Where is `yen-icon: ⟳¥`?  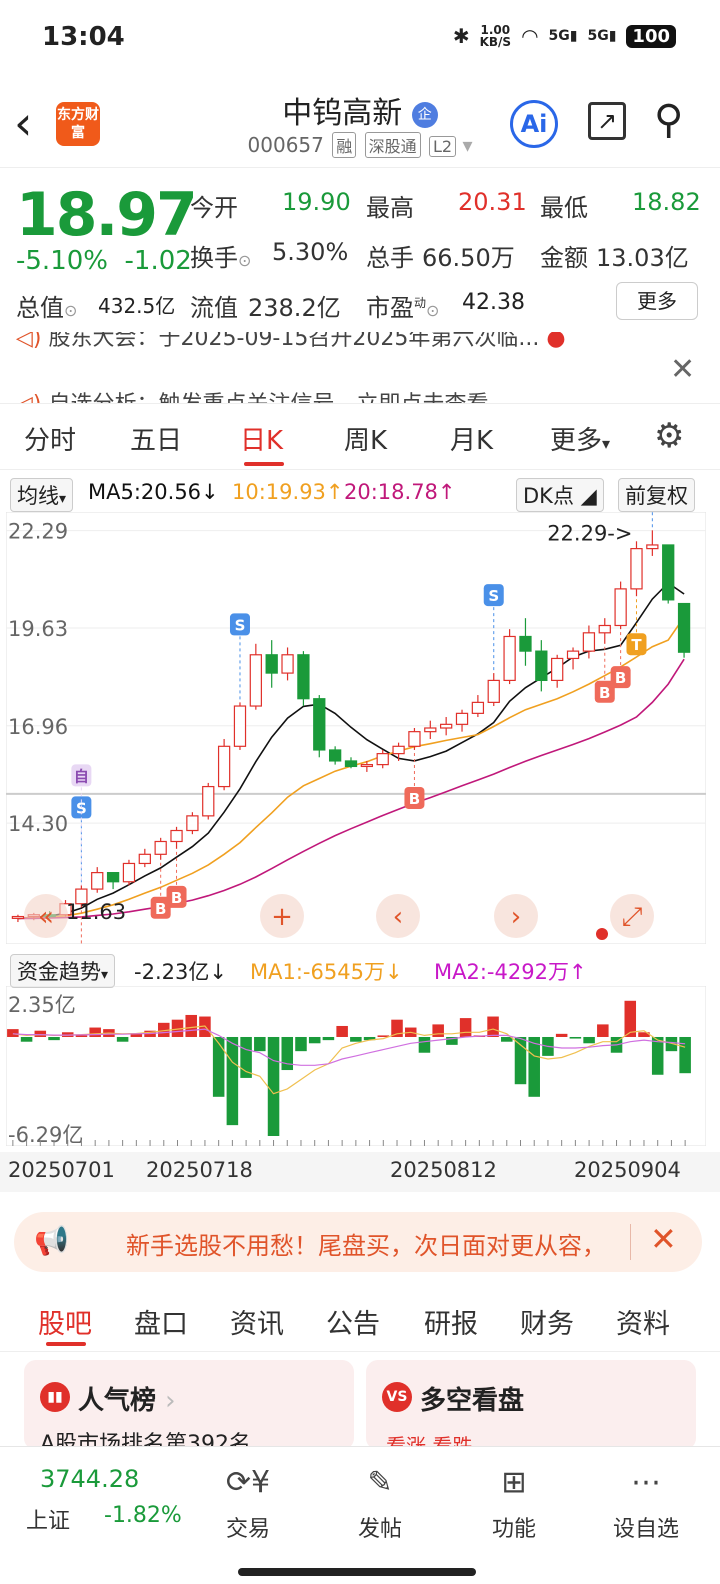 yen-icon: ⟳¥ is located at coordinates (248, 1482).